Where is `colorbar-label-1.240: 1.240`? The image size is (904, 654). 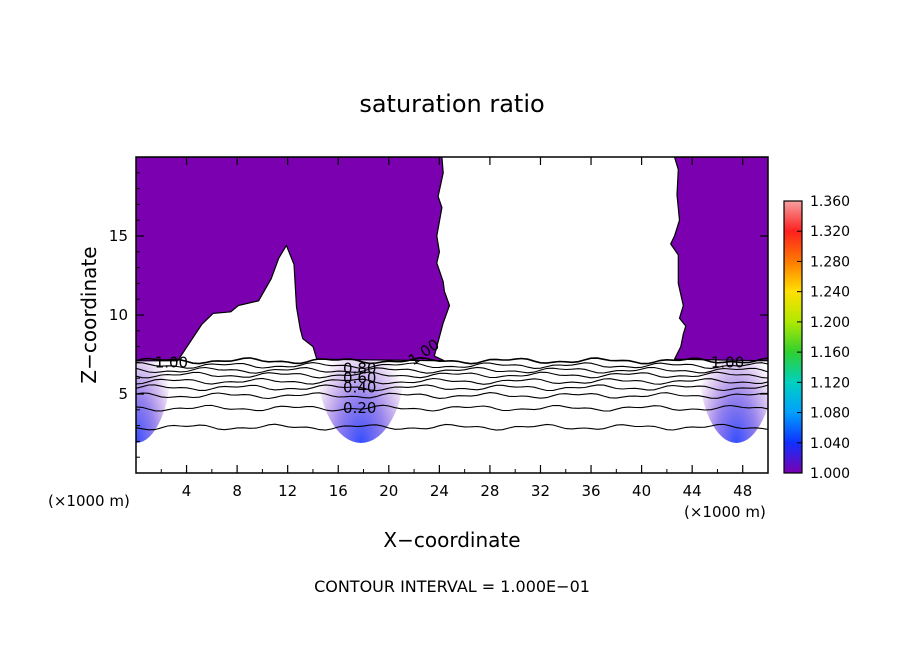
colorbar-label-1.240: 1.240 is located at coordinates (830, 293).